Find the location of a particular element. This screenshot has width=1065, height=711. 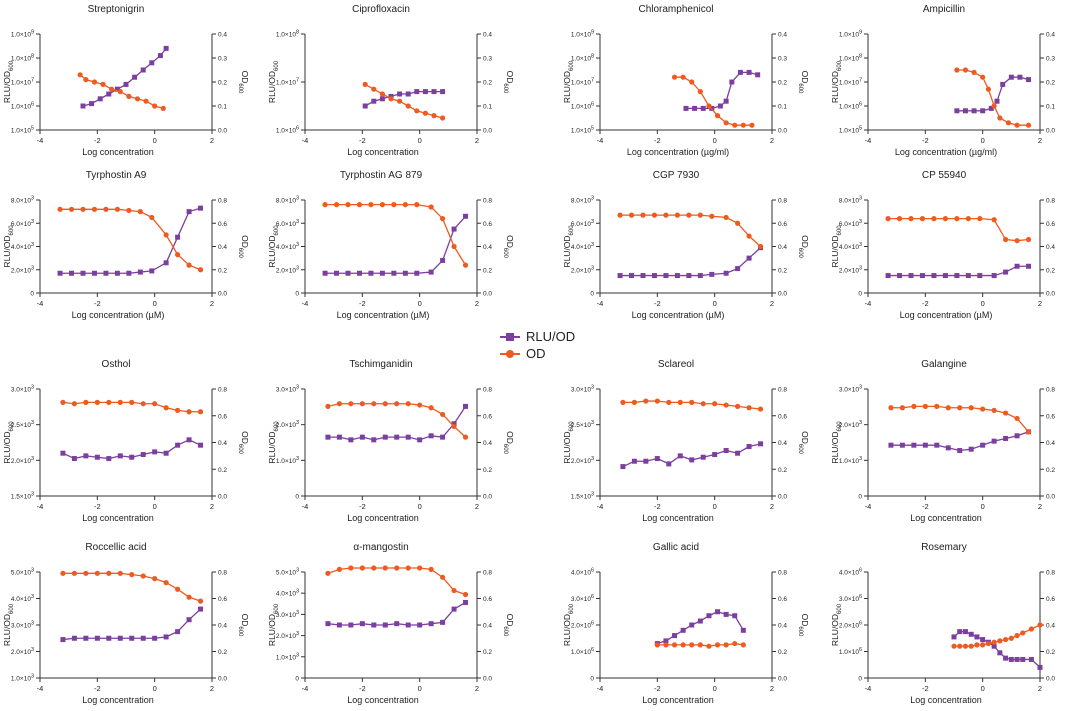

right-tick-label: 0.4 is located at coordinates (782, 35).